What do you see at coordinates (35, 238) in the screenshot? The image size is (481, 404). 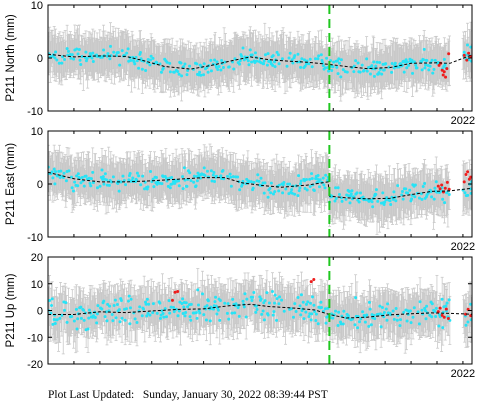 I see `y-tick-label: -10` at bounding box center [35, 238].